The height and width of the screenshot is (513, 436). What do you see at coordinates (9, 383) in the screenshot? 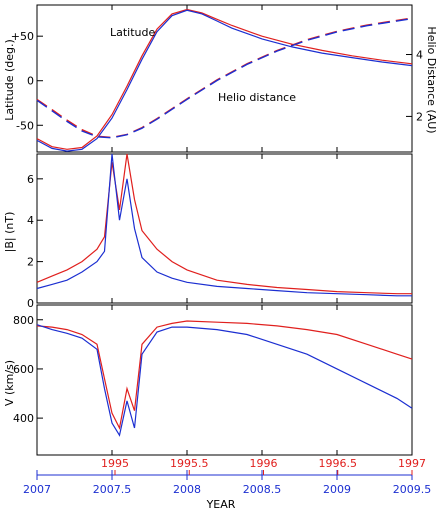
I see `speed-axis-label: V (km/s)` at bounding box center [9, 383].